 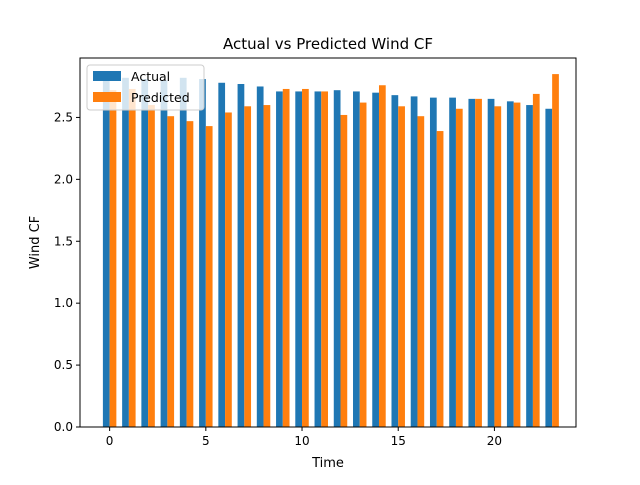 What do you see at coordinates (63, 241) in the screenshot?
I see `y-tick-label: 1.5` at bounding box center [63, 241].